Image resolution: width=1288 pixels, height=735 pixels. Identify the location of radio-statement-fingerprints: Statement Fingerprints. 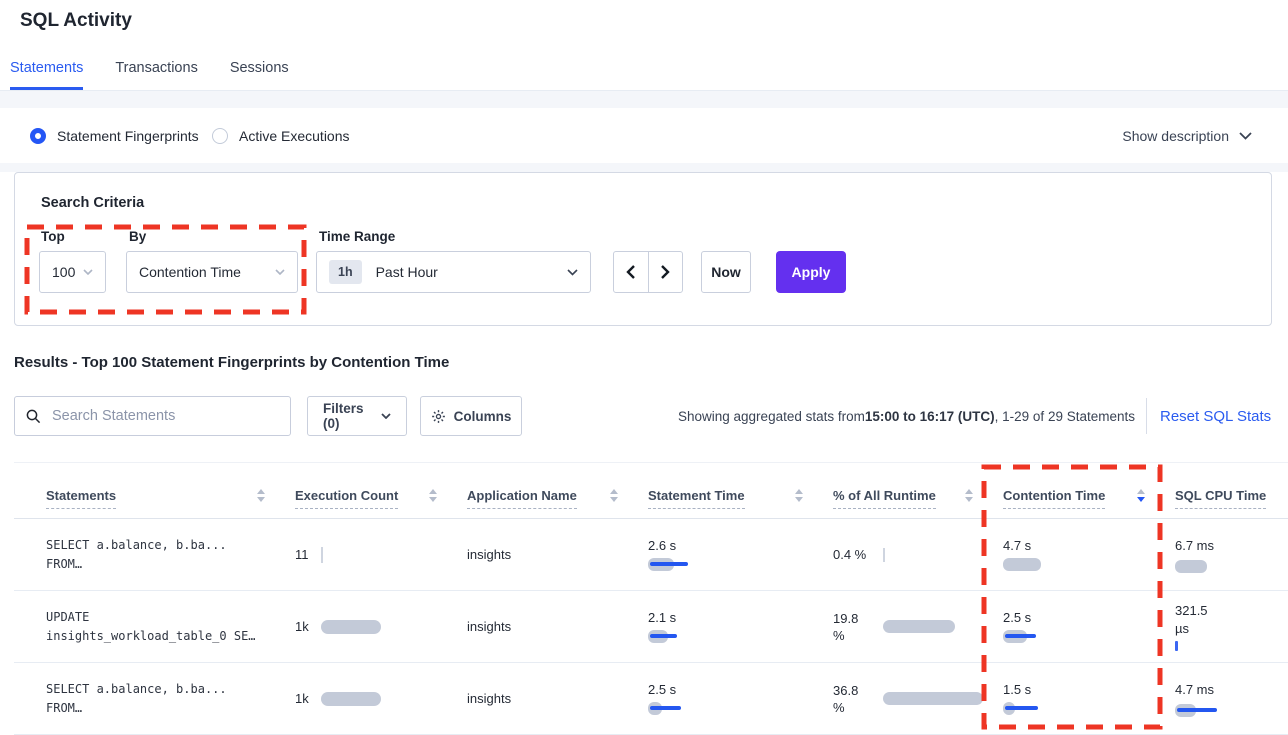
(114, 135).